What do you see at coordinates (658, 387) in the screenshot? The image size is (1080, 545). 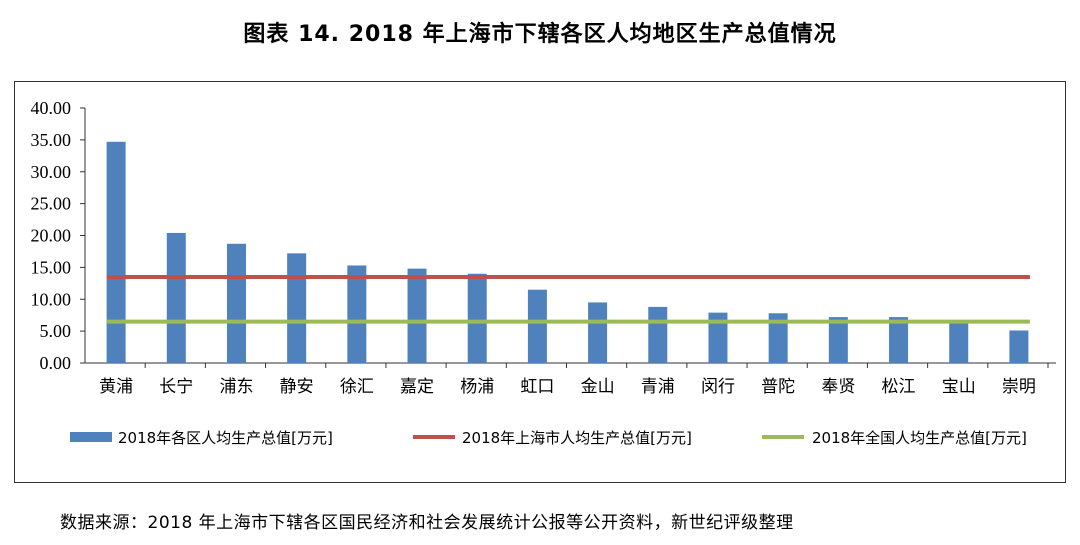 I see `category-label: 青浦` at bounding box center [658, 387].